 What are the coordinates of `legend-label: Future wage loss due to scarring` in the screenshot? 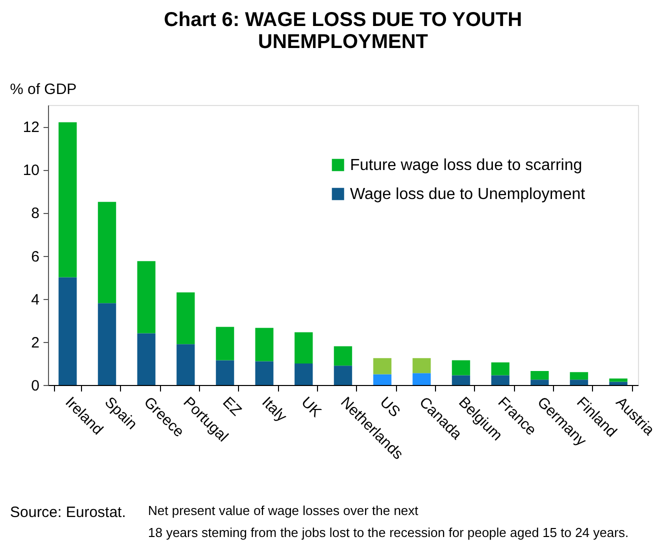 It's located at (466, 165).